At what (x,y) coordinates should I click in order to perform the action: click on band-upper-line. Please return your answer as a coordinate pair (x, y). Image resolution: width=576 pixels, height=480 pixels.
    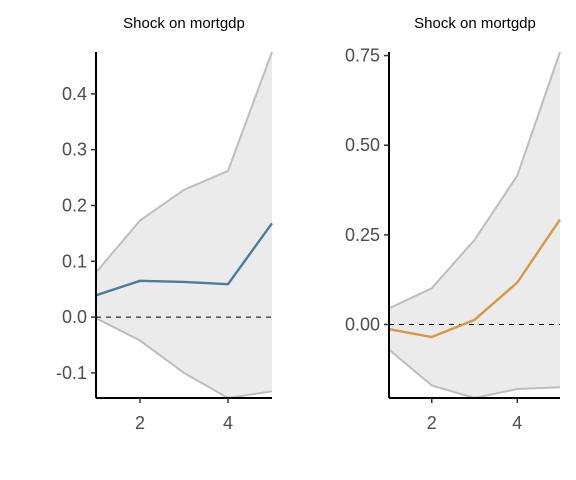
    Looking at the image, I should click on (184, 162).